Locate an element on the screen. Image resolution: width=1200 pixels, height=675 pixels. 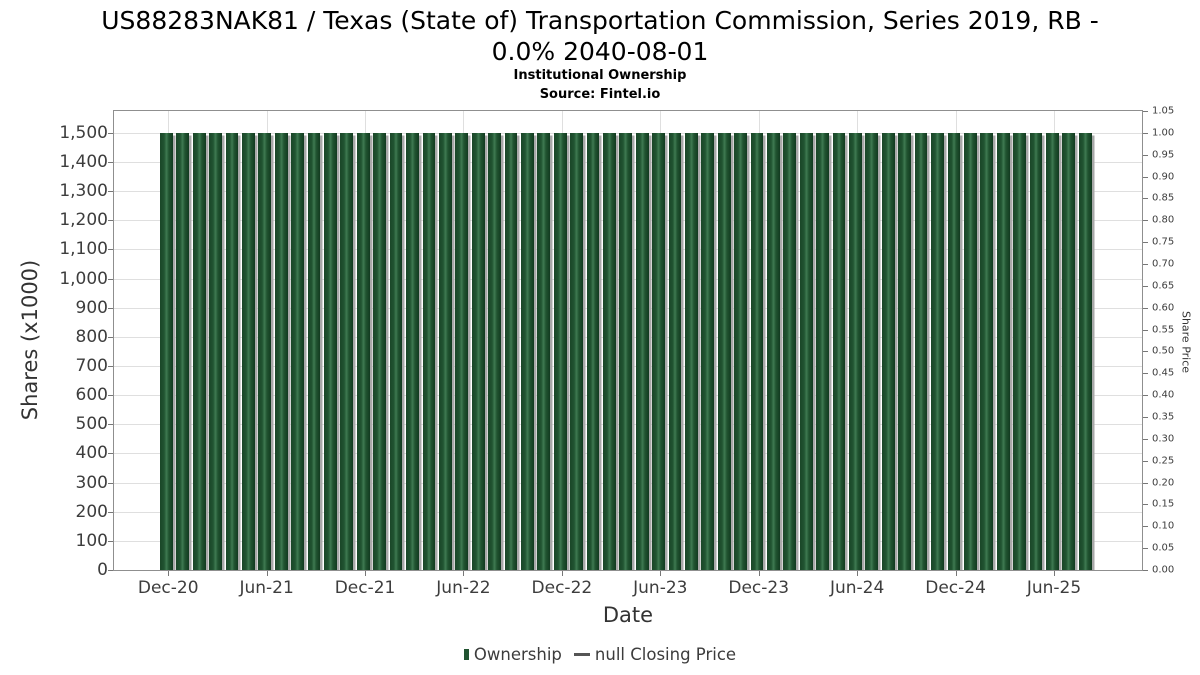
x-axis-tick-label: Jun-22 is located at coordinates (463, 588).